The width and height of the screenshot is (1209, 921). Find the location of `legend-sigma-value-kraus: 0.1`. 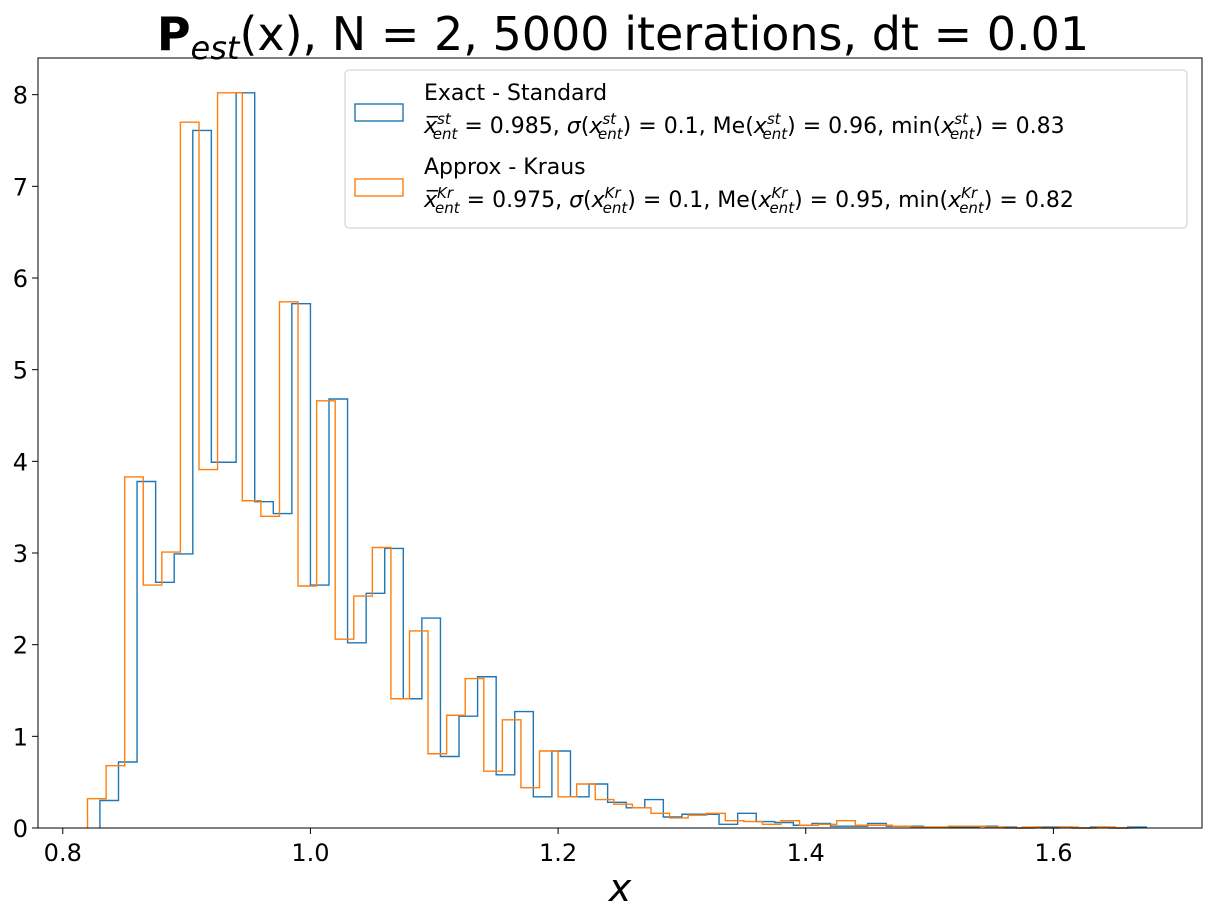

legend-sigma-value-kraus: 0.1 is located at coordinates (685, 200).